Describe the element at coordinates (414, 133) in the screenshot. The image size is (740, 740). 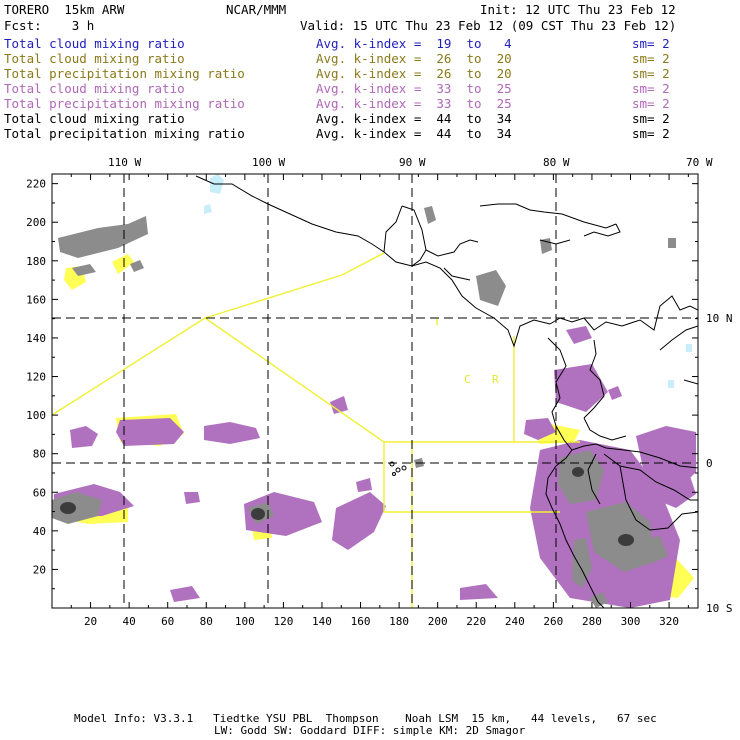
I see `legend-row-7-kindex: Avg. k-index = 44 to 34` at that location.